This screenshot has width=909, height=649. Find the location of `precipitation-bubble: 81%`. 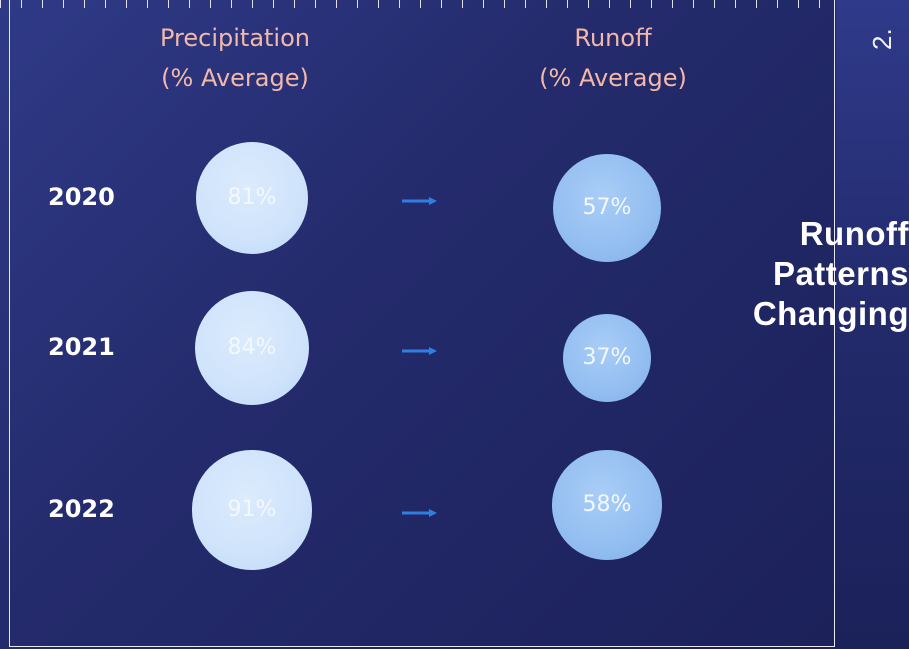

precipitation-bubble: 81% is located at coordinates (252, 198).